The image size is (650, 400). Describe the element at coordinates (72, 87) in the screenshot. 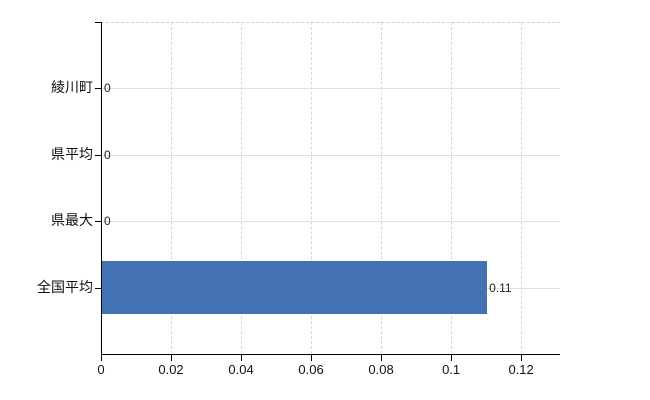

I see `category-label: 綾川町` at that location.